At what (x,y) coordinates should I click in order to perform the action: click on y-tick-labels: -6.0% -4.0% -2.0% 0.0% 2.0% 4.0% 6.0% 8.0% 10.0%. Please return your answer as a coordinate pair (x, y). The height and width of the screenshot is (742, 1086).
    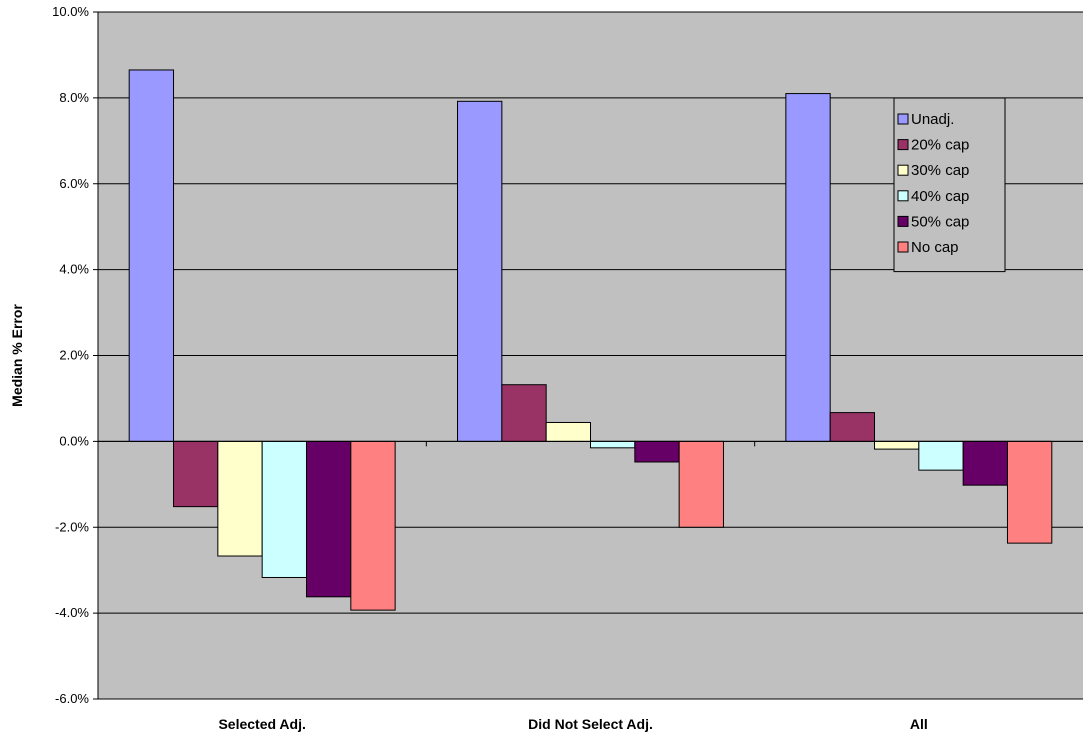
    Looking at the image, I should click on (70, 355).